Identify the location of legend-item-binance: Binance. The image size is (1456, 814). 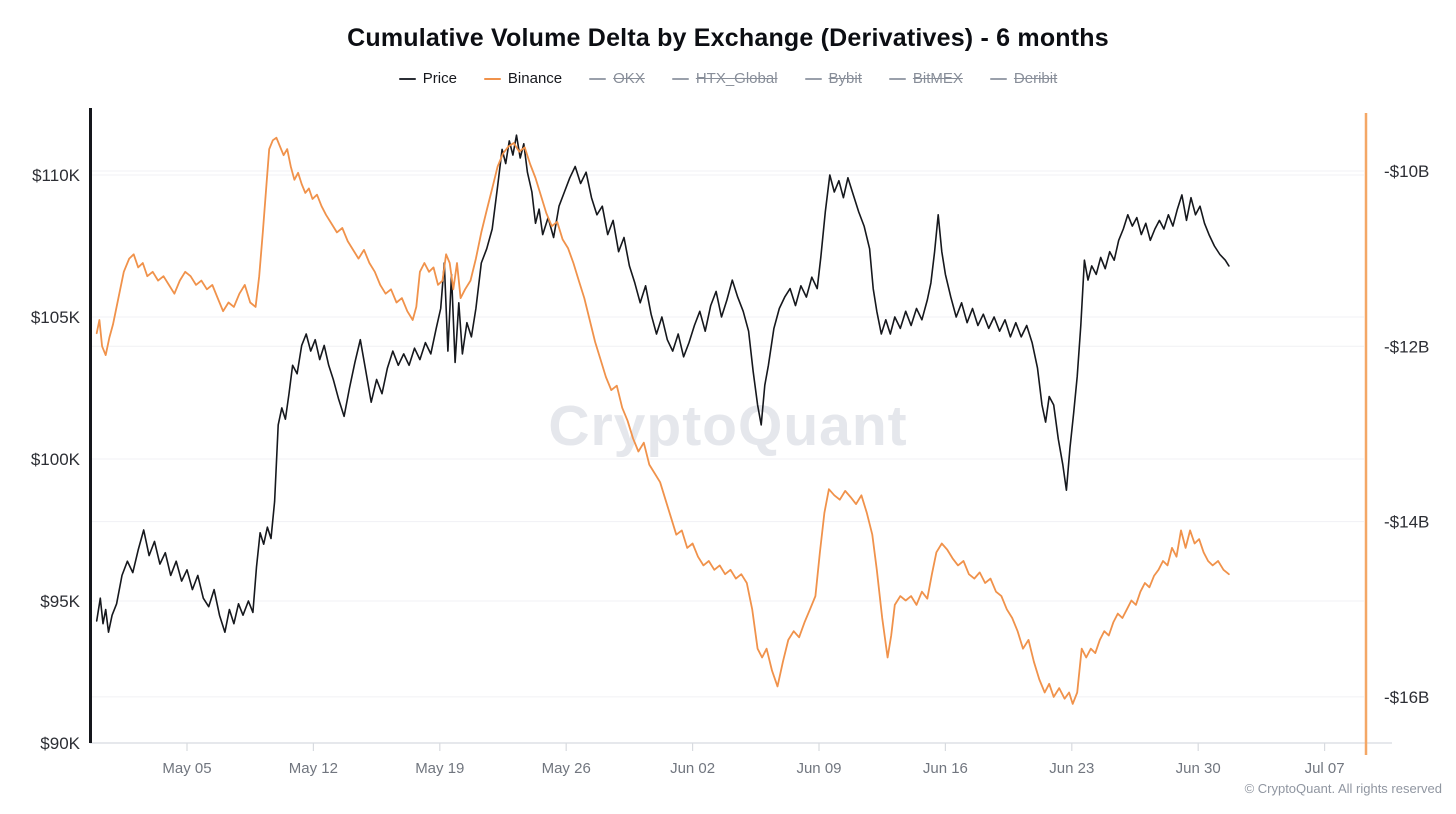
(523, 79).